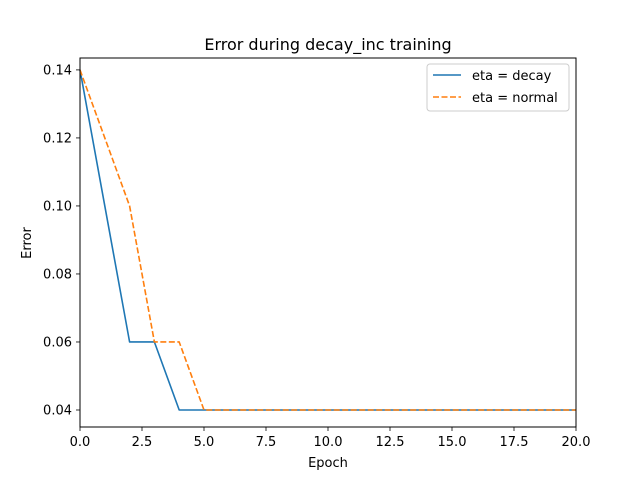 Image resolution: width=640 pixels, height=480 pixels. What do you see at coordinates (512, 76) in the screenshot?
I see `legend-label-decay: eta = decay` at bounding box center [512, 76].